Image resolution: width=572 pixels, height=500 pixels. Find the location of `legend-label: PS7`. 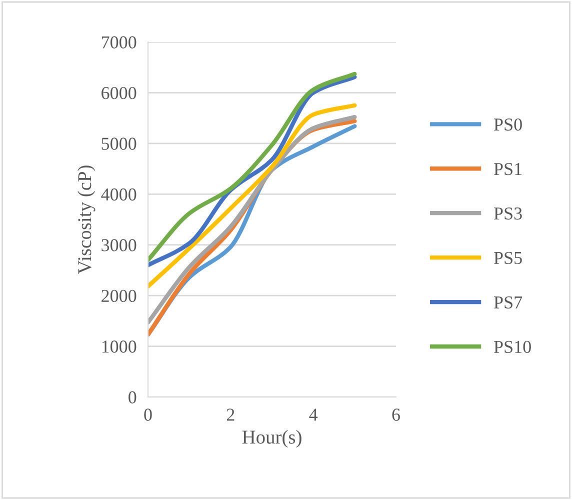

legend-label: PS7 is located at coordinates (508, 302).